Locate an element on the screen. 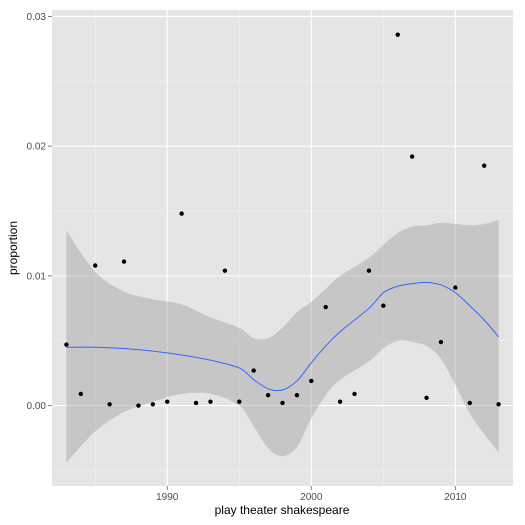  x-tick-label: 2010 is located at coordinates (455, 497).